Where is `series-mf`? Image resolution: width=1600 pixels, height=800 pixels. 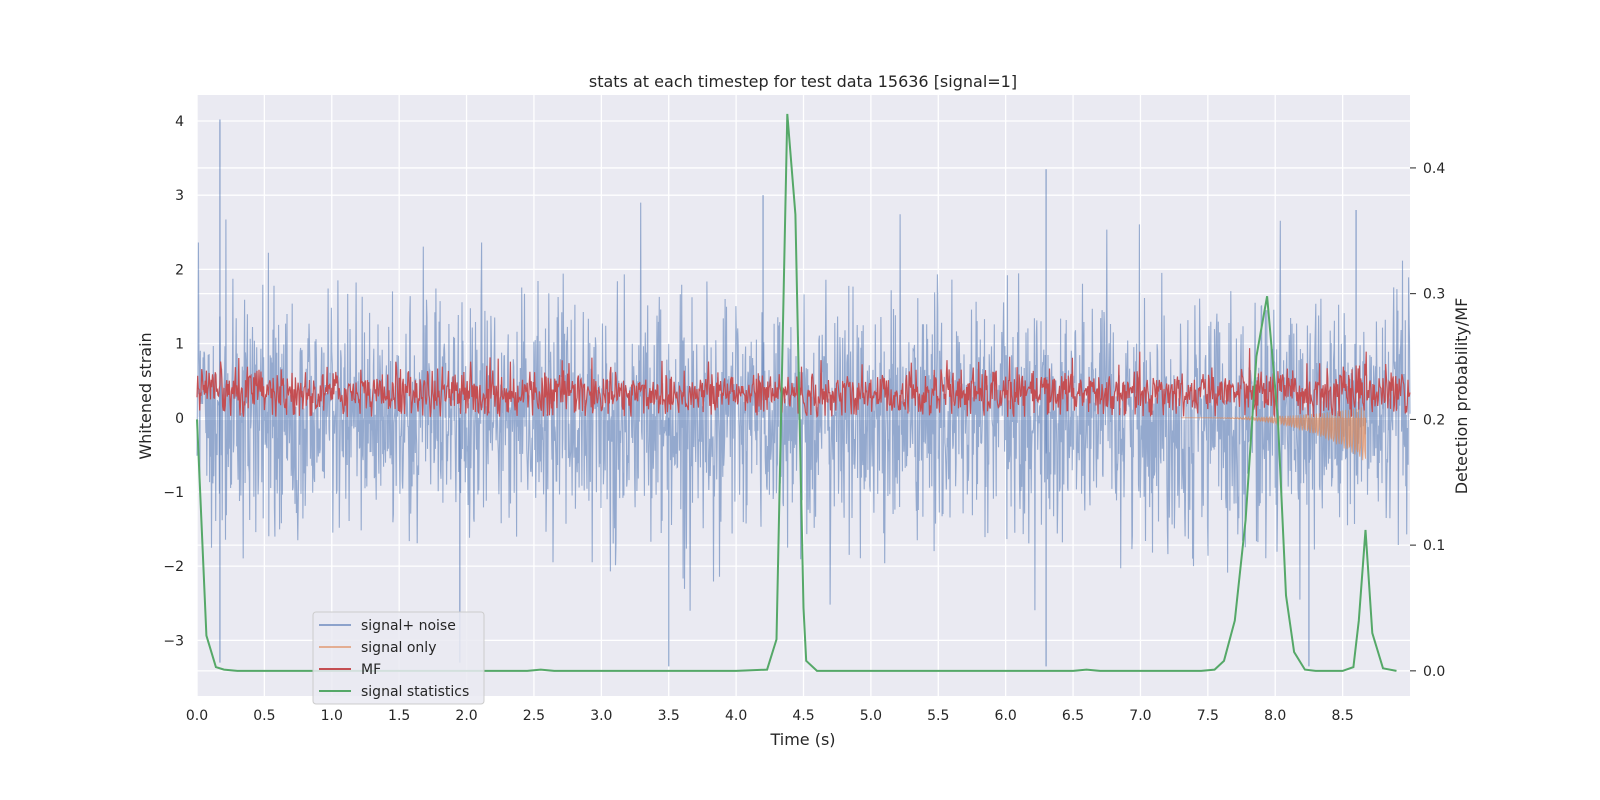 series-mf is located at coordinates (803, 383).